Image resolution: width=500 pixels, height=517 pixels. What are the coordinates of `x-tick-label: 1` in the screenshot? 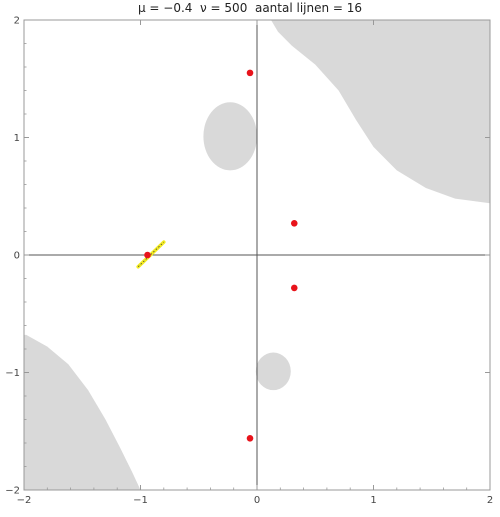 It's located at (373, 500).